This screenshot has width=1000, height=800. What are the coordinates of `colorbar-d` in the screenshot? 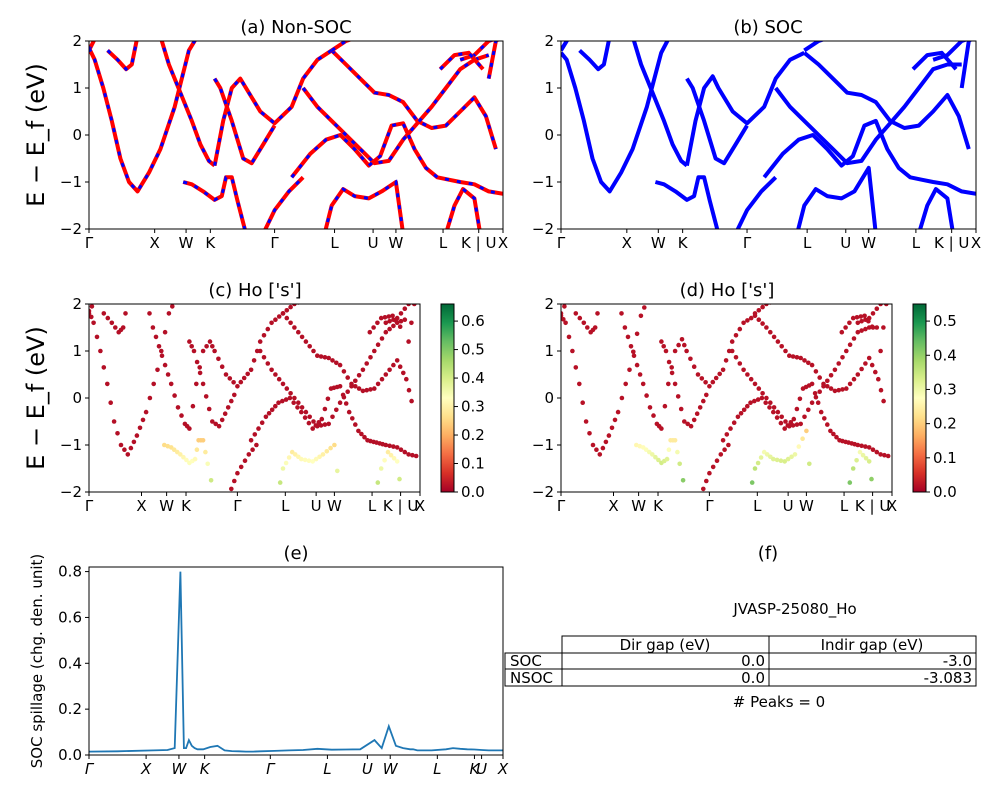 It's located at (919, 398).